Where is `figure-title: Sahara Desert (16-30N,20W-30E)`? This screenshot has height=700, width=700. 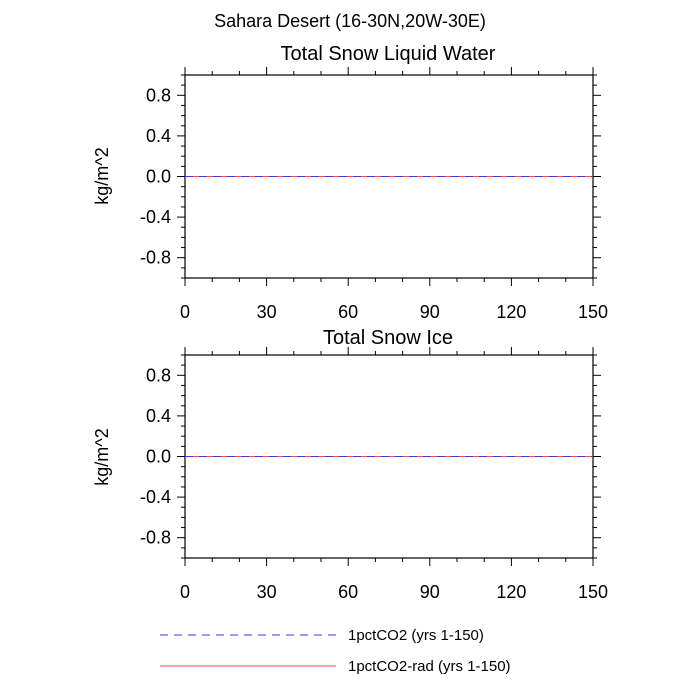 figure-title: Sahara Desert (16-30N,20W-30E) is located at coordinates (350, 21).